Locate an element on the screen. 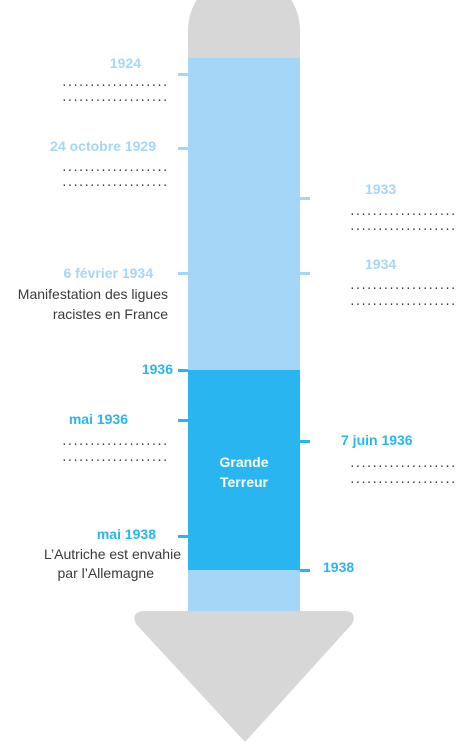 This screenshot has height=749, width=474. tick-1933 is located at coordinates (305, 198).